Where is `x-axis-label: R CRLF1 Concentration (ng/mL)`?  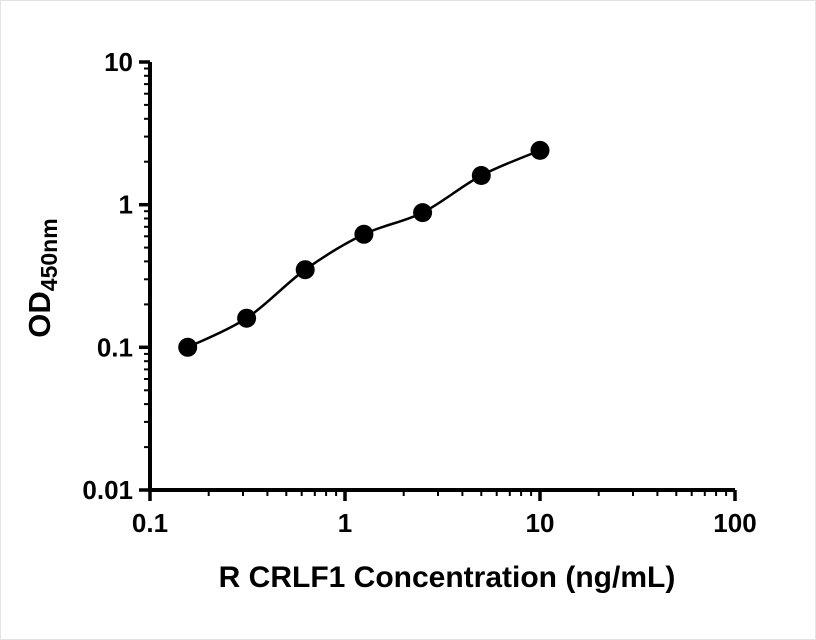 x-axis-label: R CRLF1 Concentration (ng/mL) is located at coordinates (447, 577).